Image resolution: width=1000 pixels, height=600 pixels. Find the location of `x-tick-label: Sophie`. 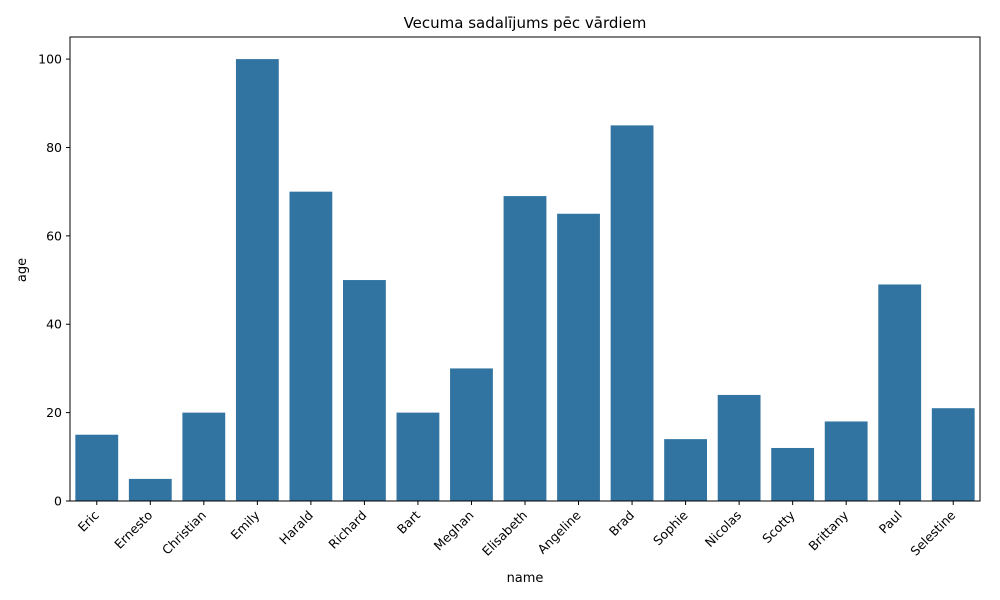

x-tick-label: Sophie is located at coordinates (670, 527).